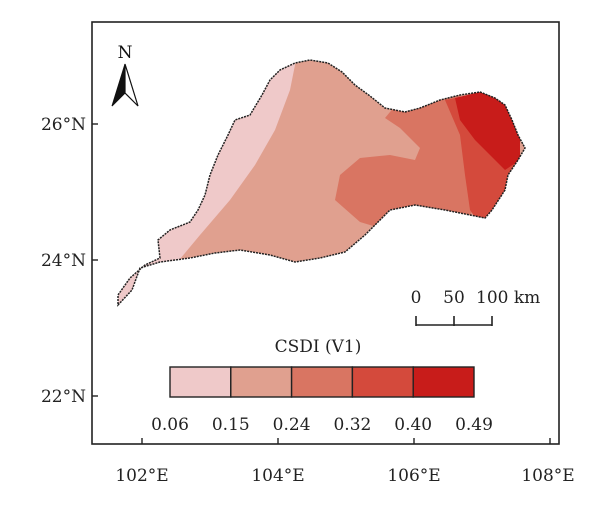 This screenshot has width=600, height=506. Describe the element at coordinates (125, 53) in the screenshot. I see `north-label: N` at that location.